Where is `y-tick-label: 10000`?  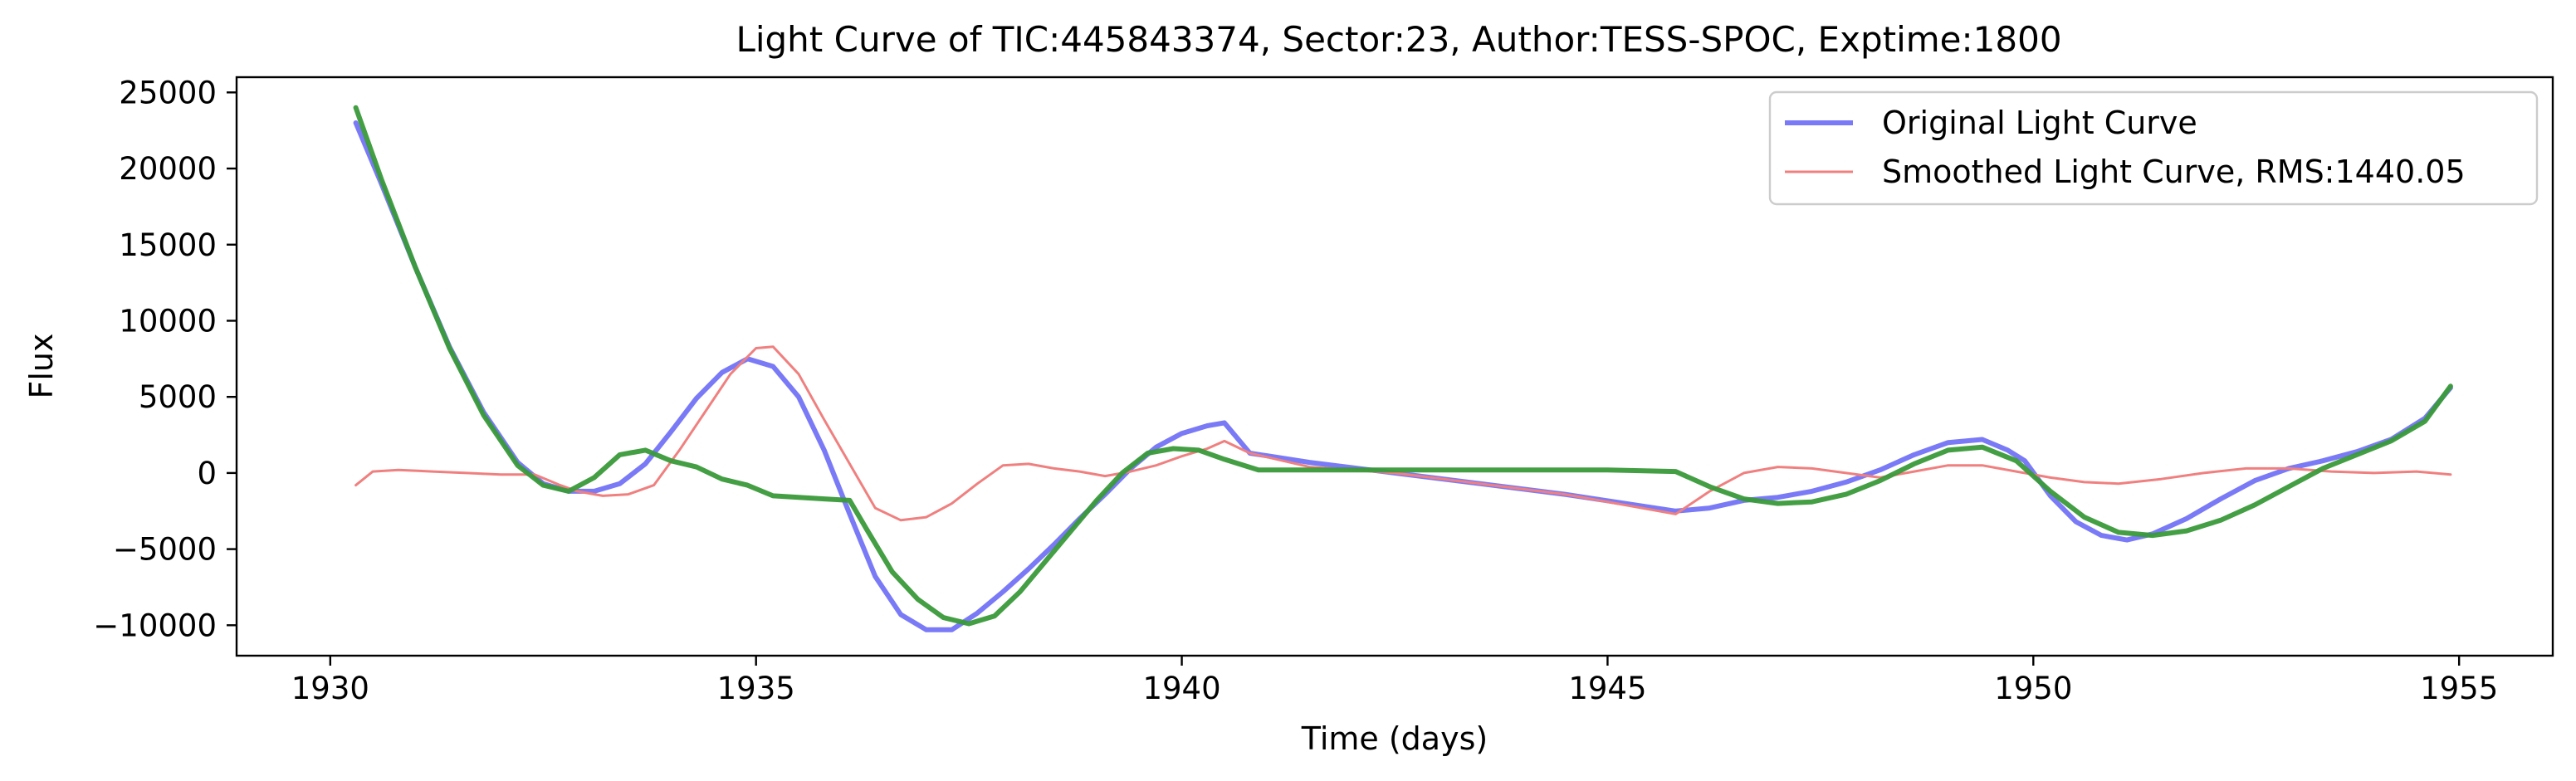
y-tick-label: 10000 is located at coordinates (168, 321).